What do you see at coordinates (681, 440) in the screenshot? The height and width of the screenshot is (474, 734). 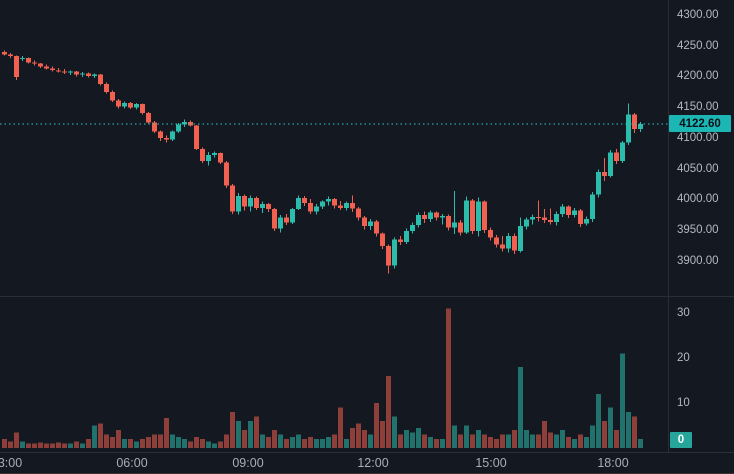 I see `last-volume-badge: 0` at bounding box center [681, 440].